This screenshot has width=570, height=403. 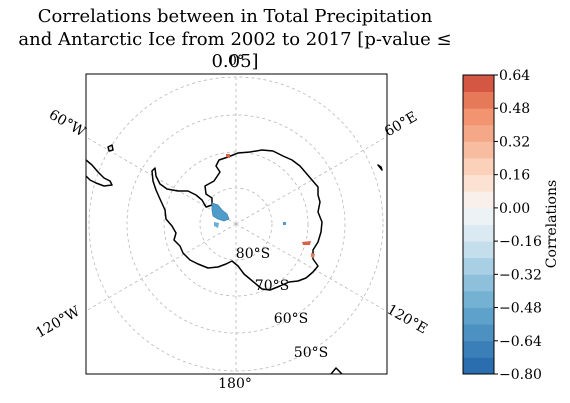 What do you see at coordinates (253, 254) in the screenshot?
I see `parallel-label-80s: 80°S` at bounding box center [253, 254].